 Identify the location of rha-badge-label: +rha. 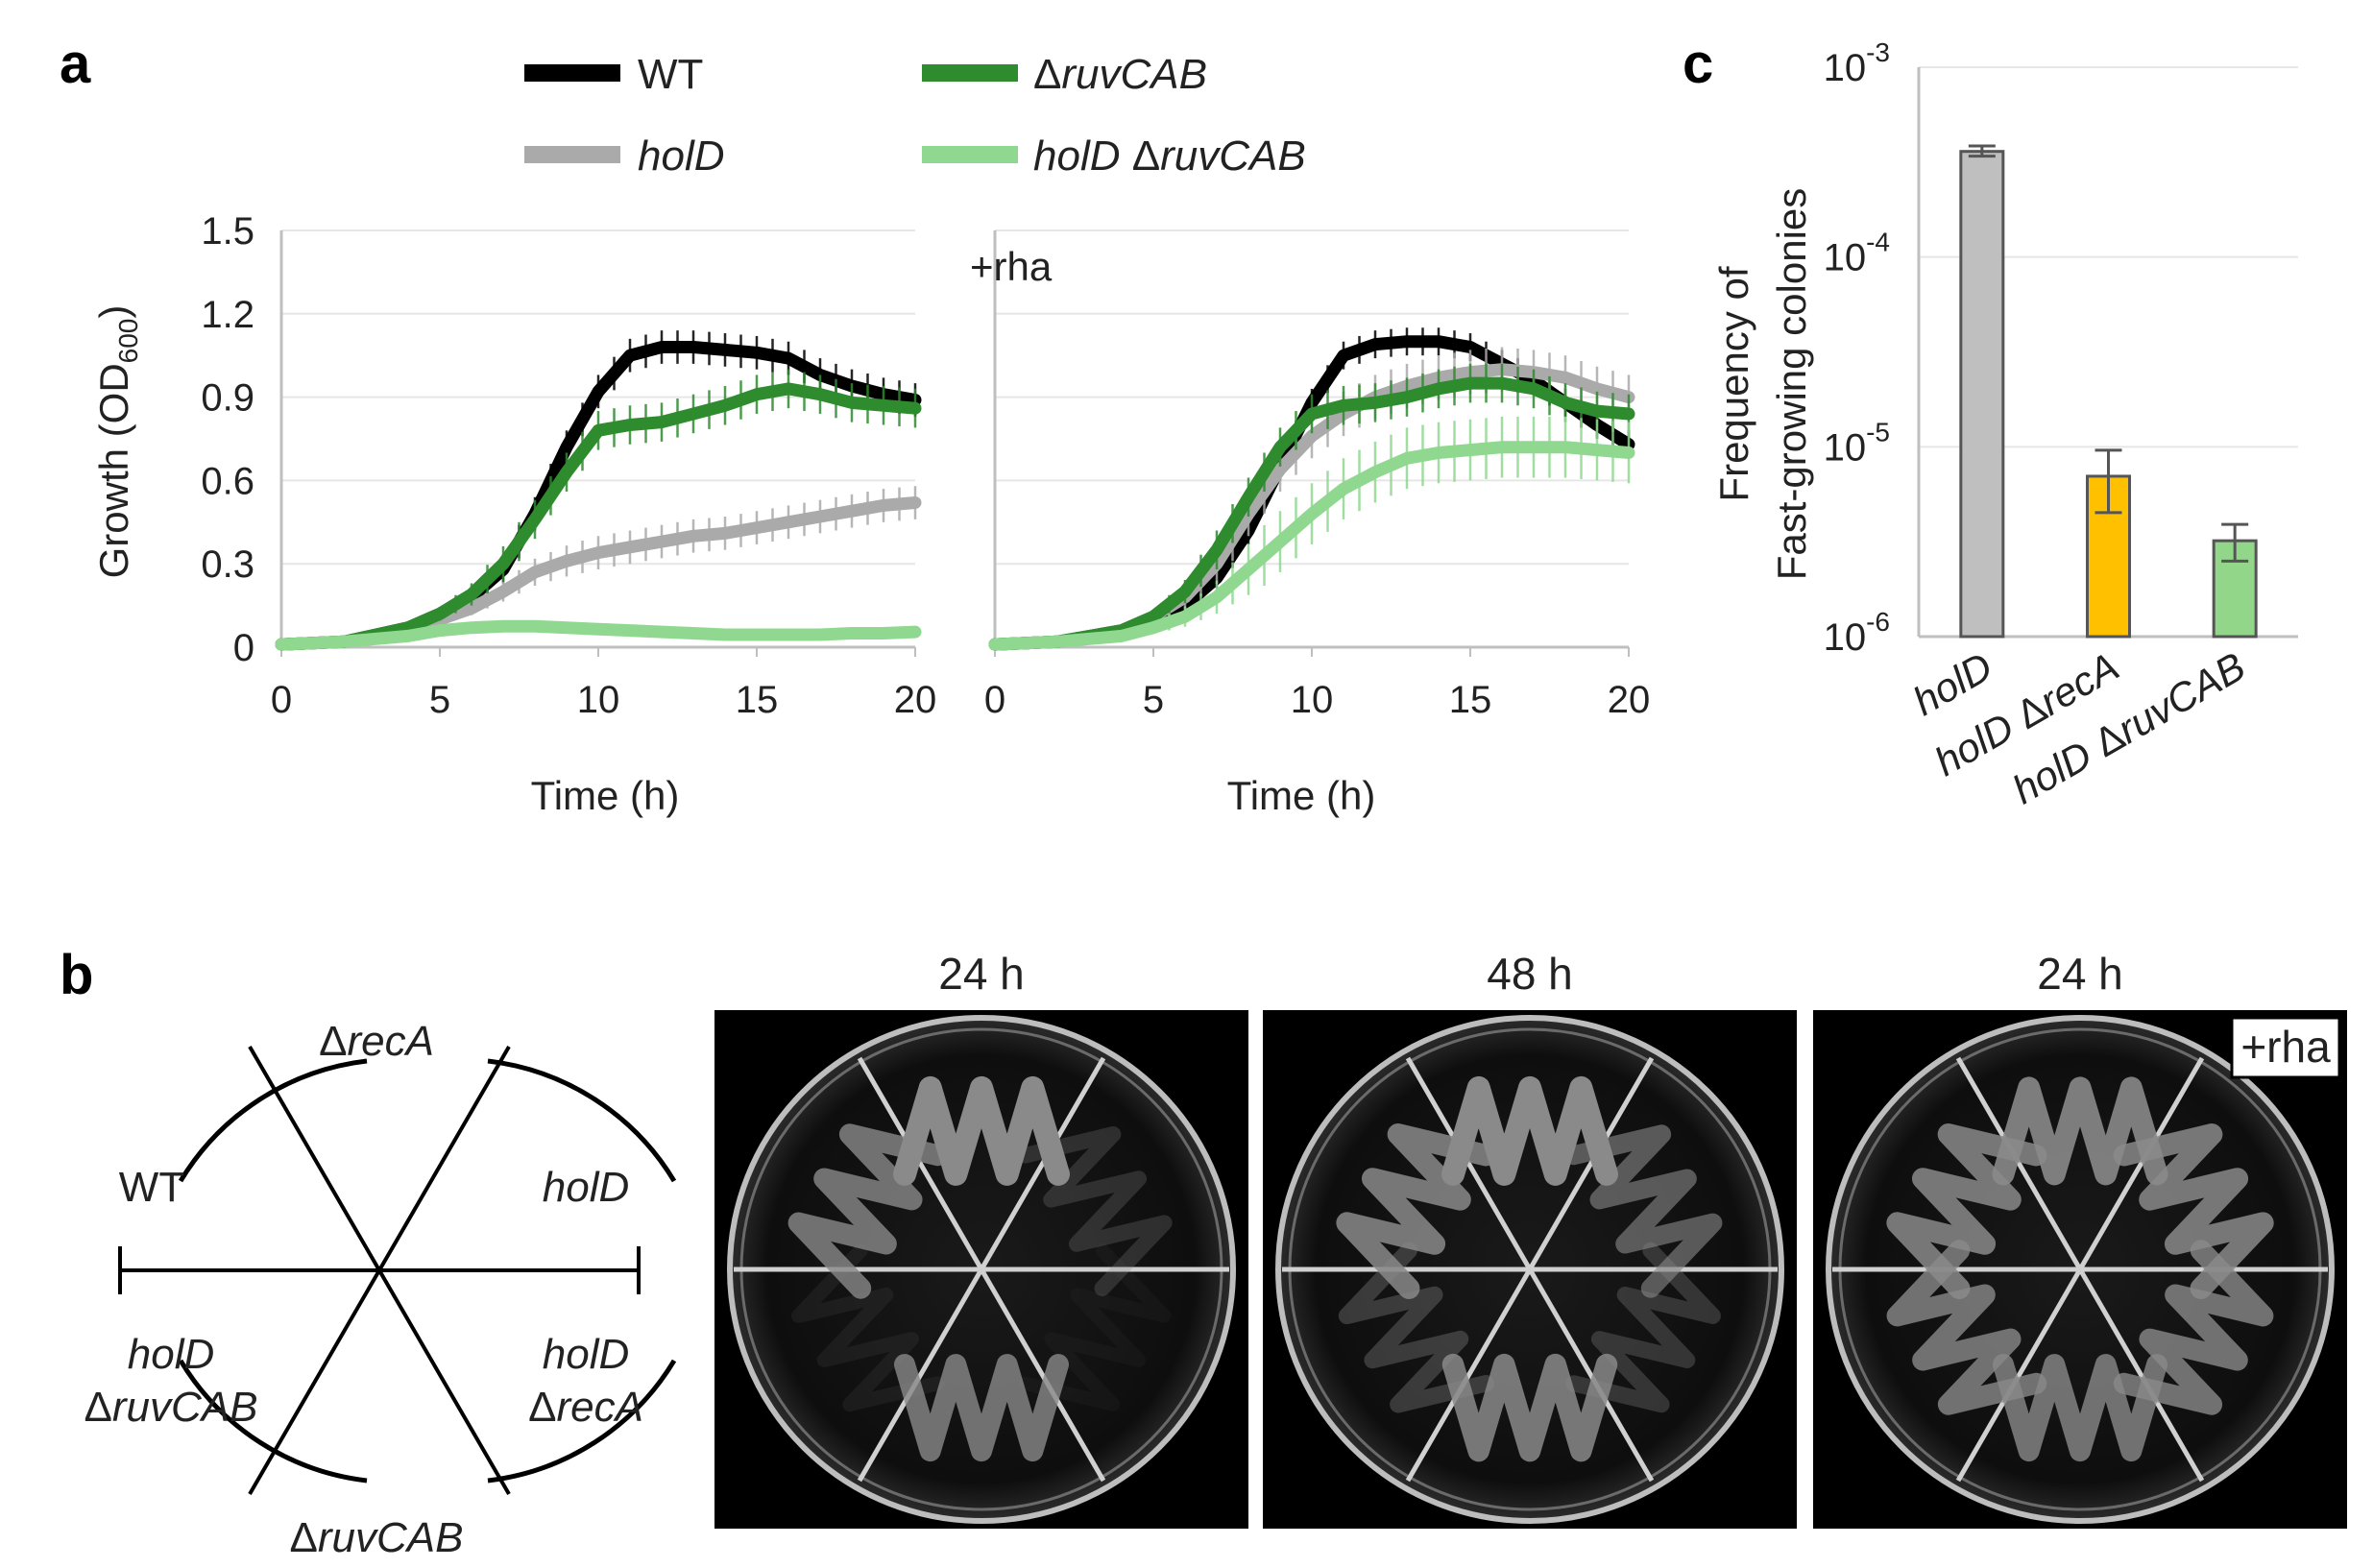
(2285, 1047).